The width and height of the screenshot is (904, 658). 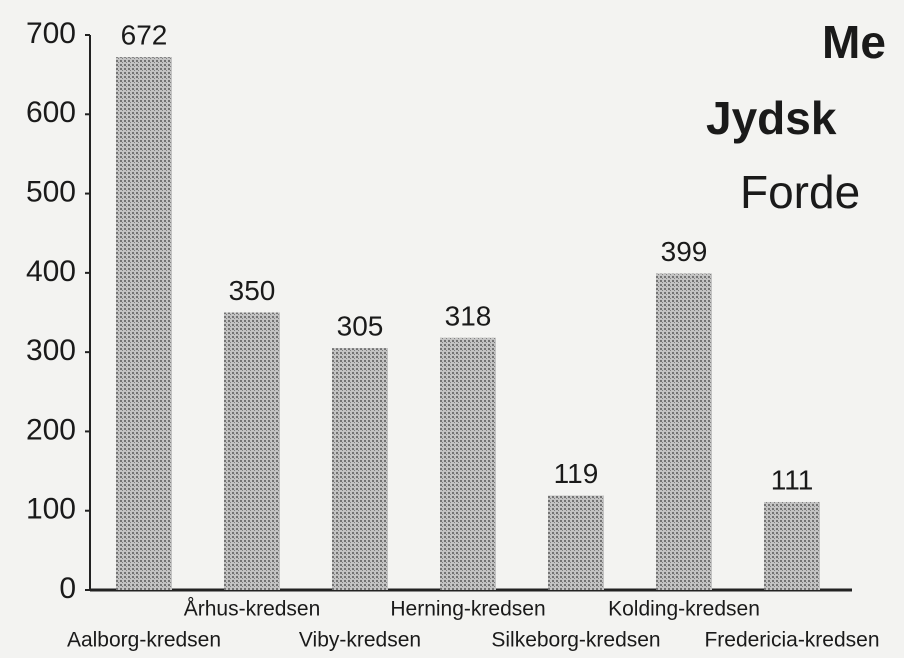 What do you see at coordinates (575, 640) in the screenshot?
I see `x-tick-label: Silkeborg-kredsen` at bounding box center [575, 640].